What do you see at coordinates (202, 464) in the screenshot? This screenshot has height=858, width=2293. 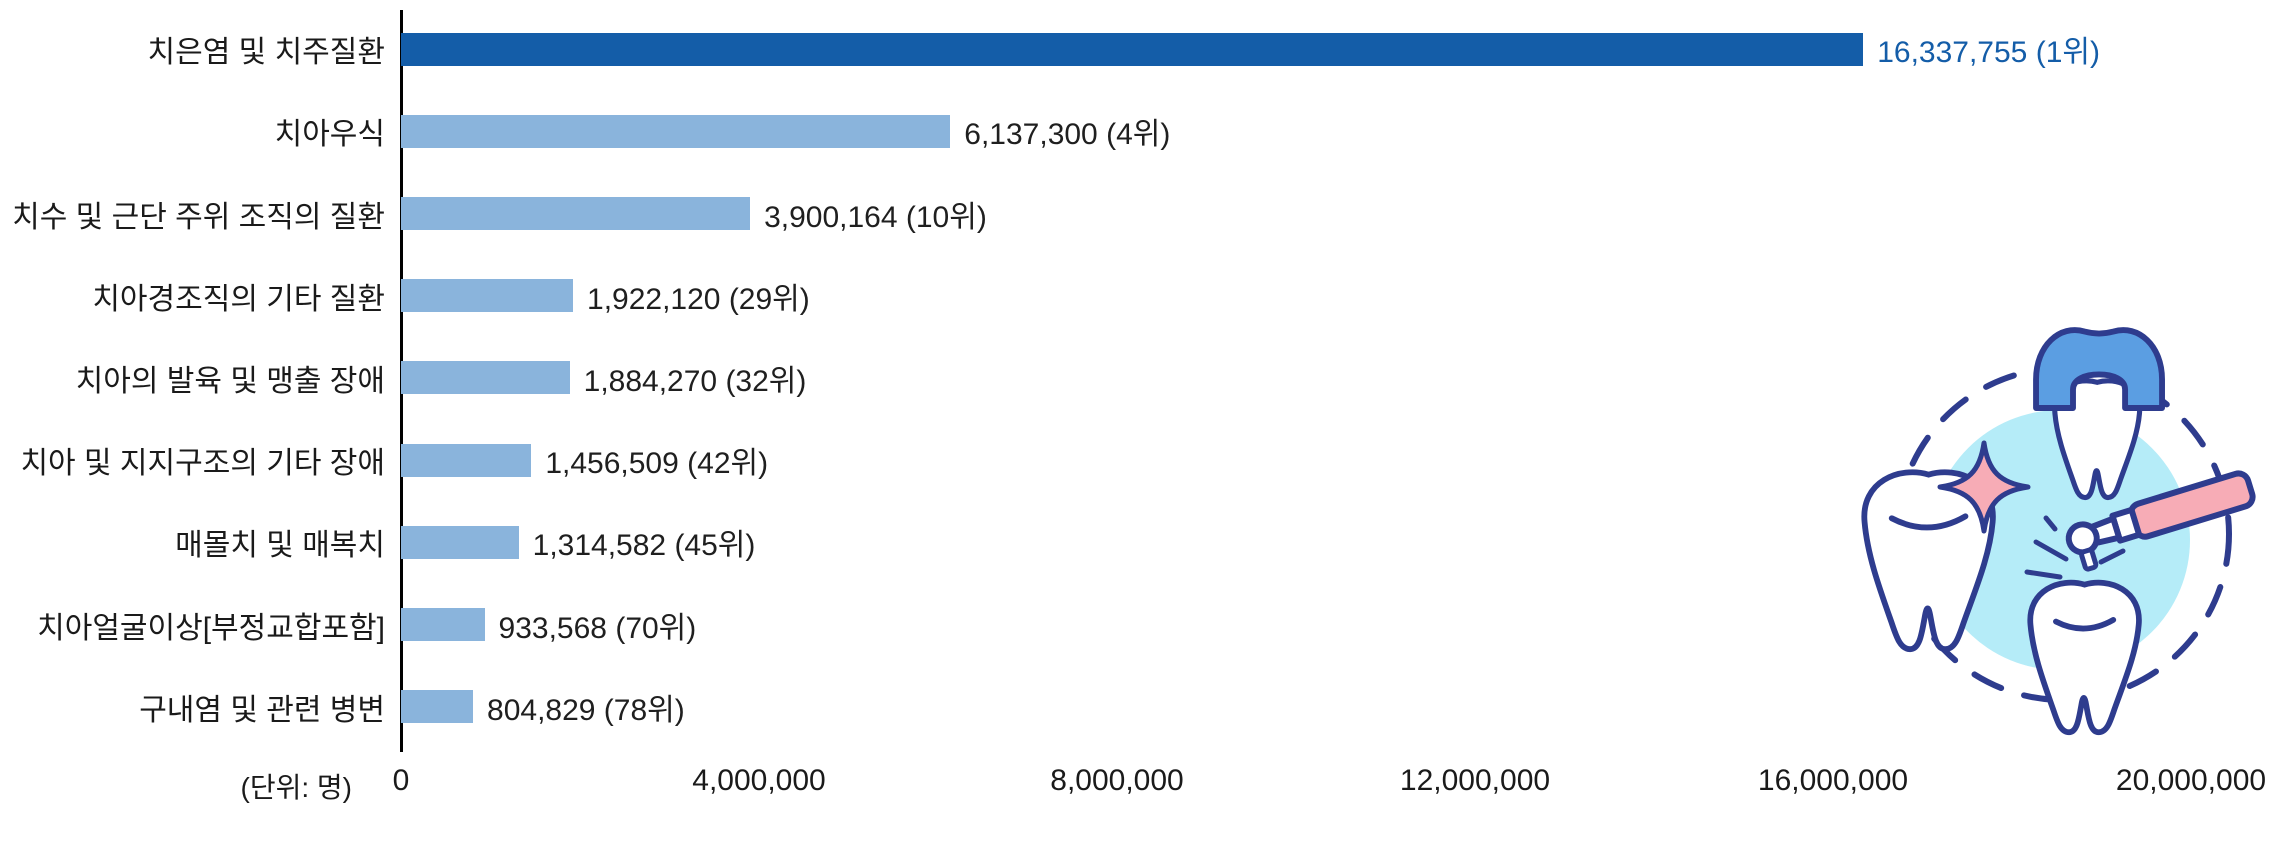 I see `category-label: 치아 및 지지구조의 기타 장애` at bounding box center [202, 464].